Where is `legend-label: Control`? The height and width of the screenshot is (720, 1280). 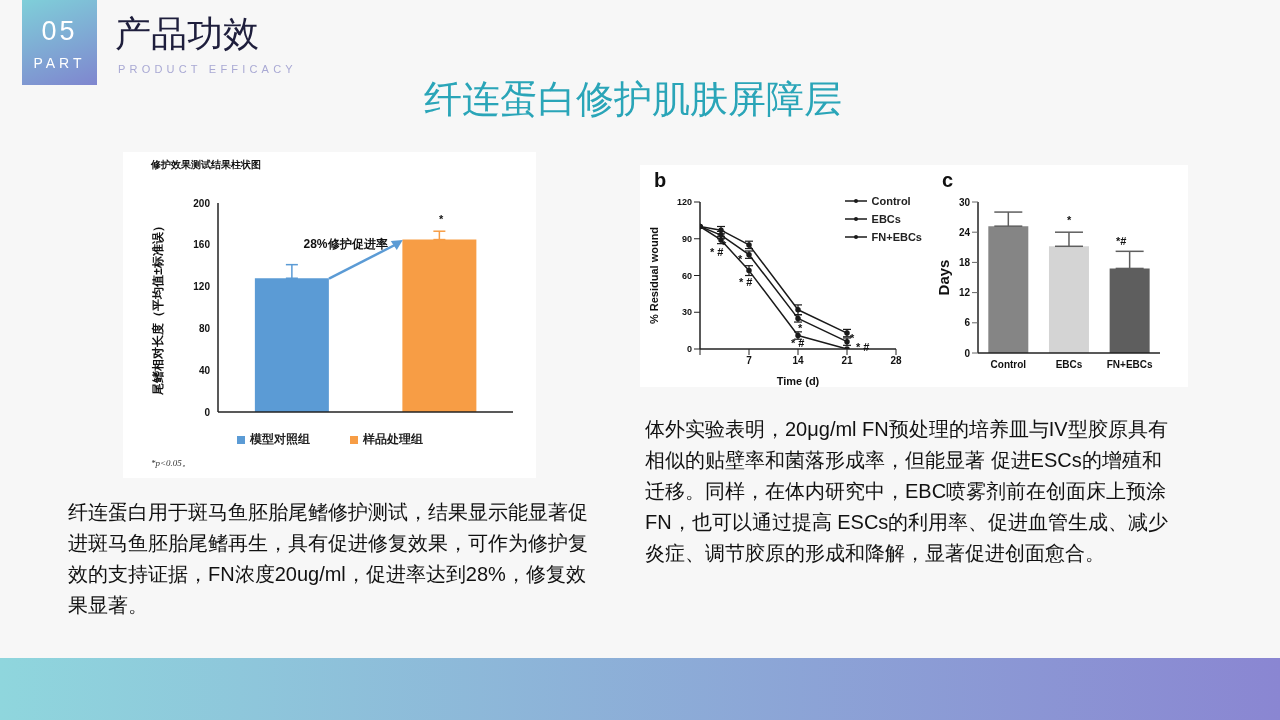 legend-label: Control is located at coordinates (891, 201).